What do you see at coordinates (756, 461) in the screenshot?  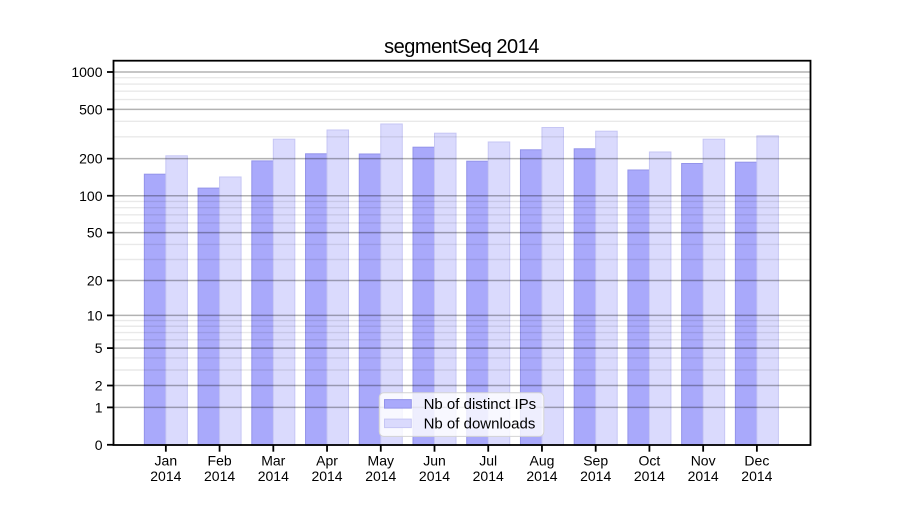 I see `svg-text: Dec` at bounding box center [756, 461].